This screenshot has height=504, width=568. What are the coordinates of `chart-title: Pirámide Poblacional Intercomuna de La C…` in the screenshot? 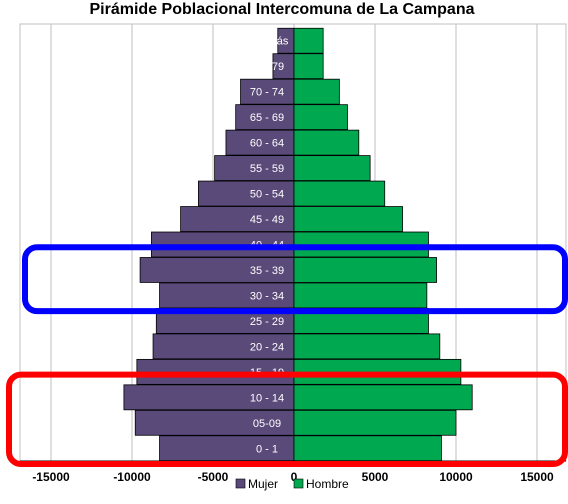 It's located at (282, 9).